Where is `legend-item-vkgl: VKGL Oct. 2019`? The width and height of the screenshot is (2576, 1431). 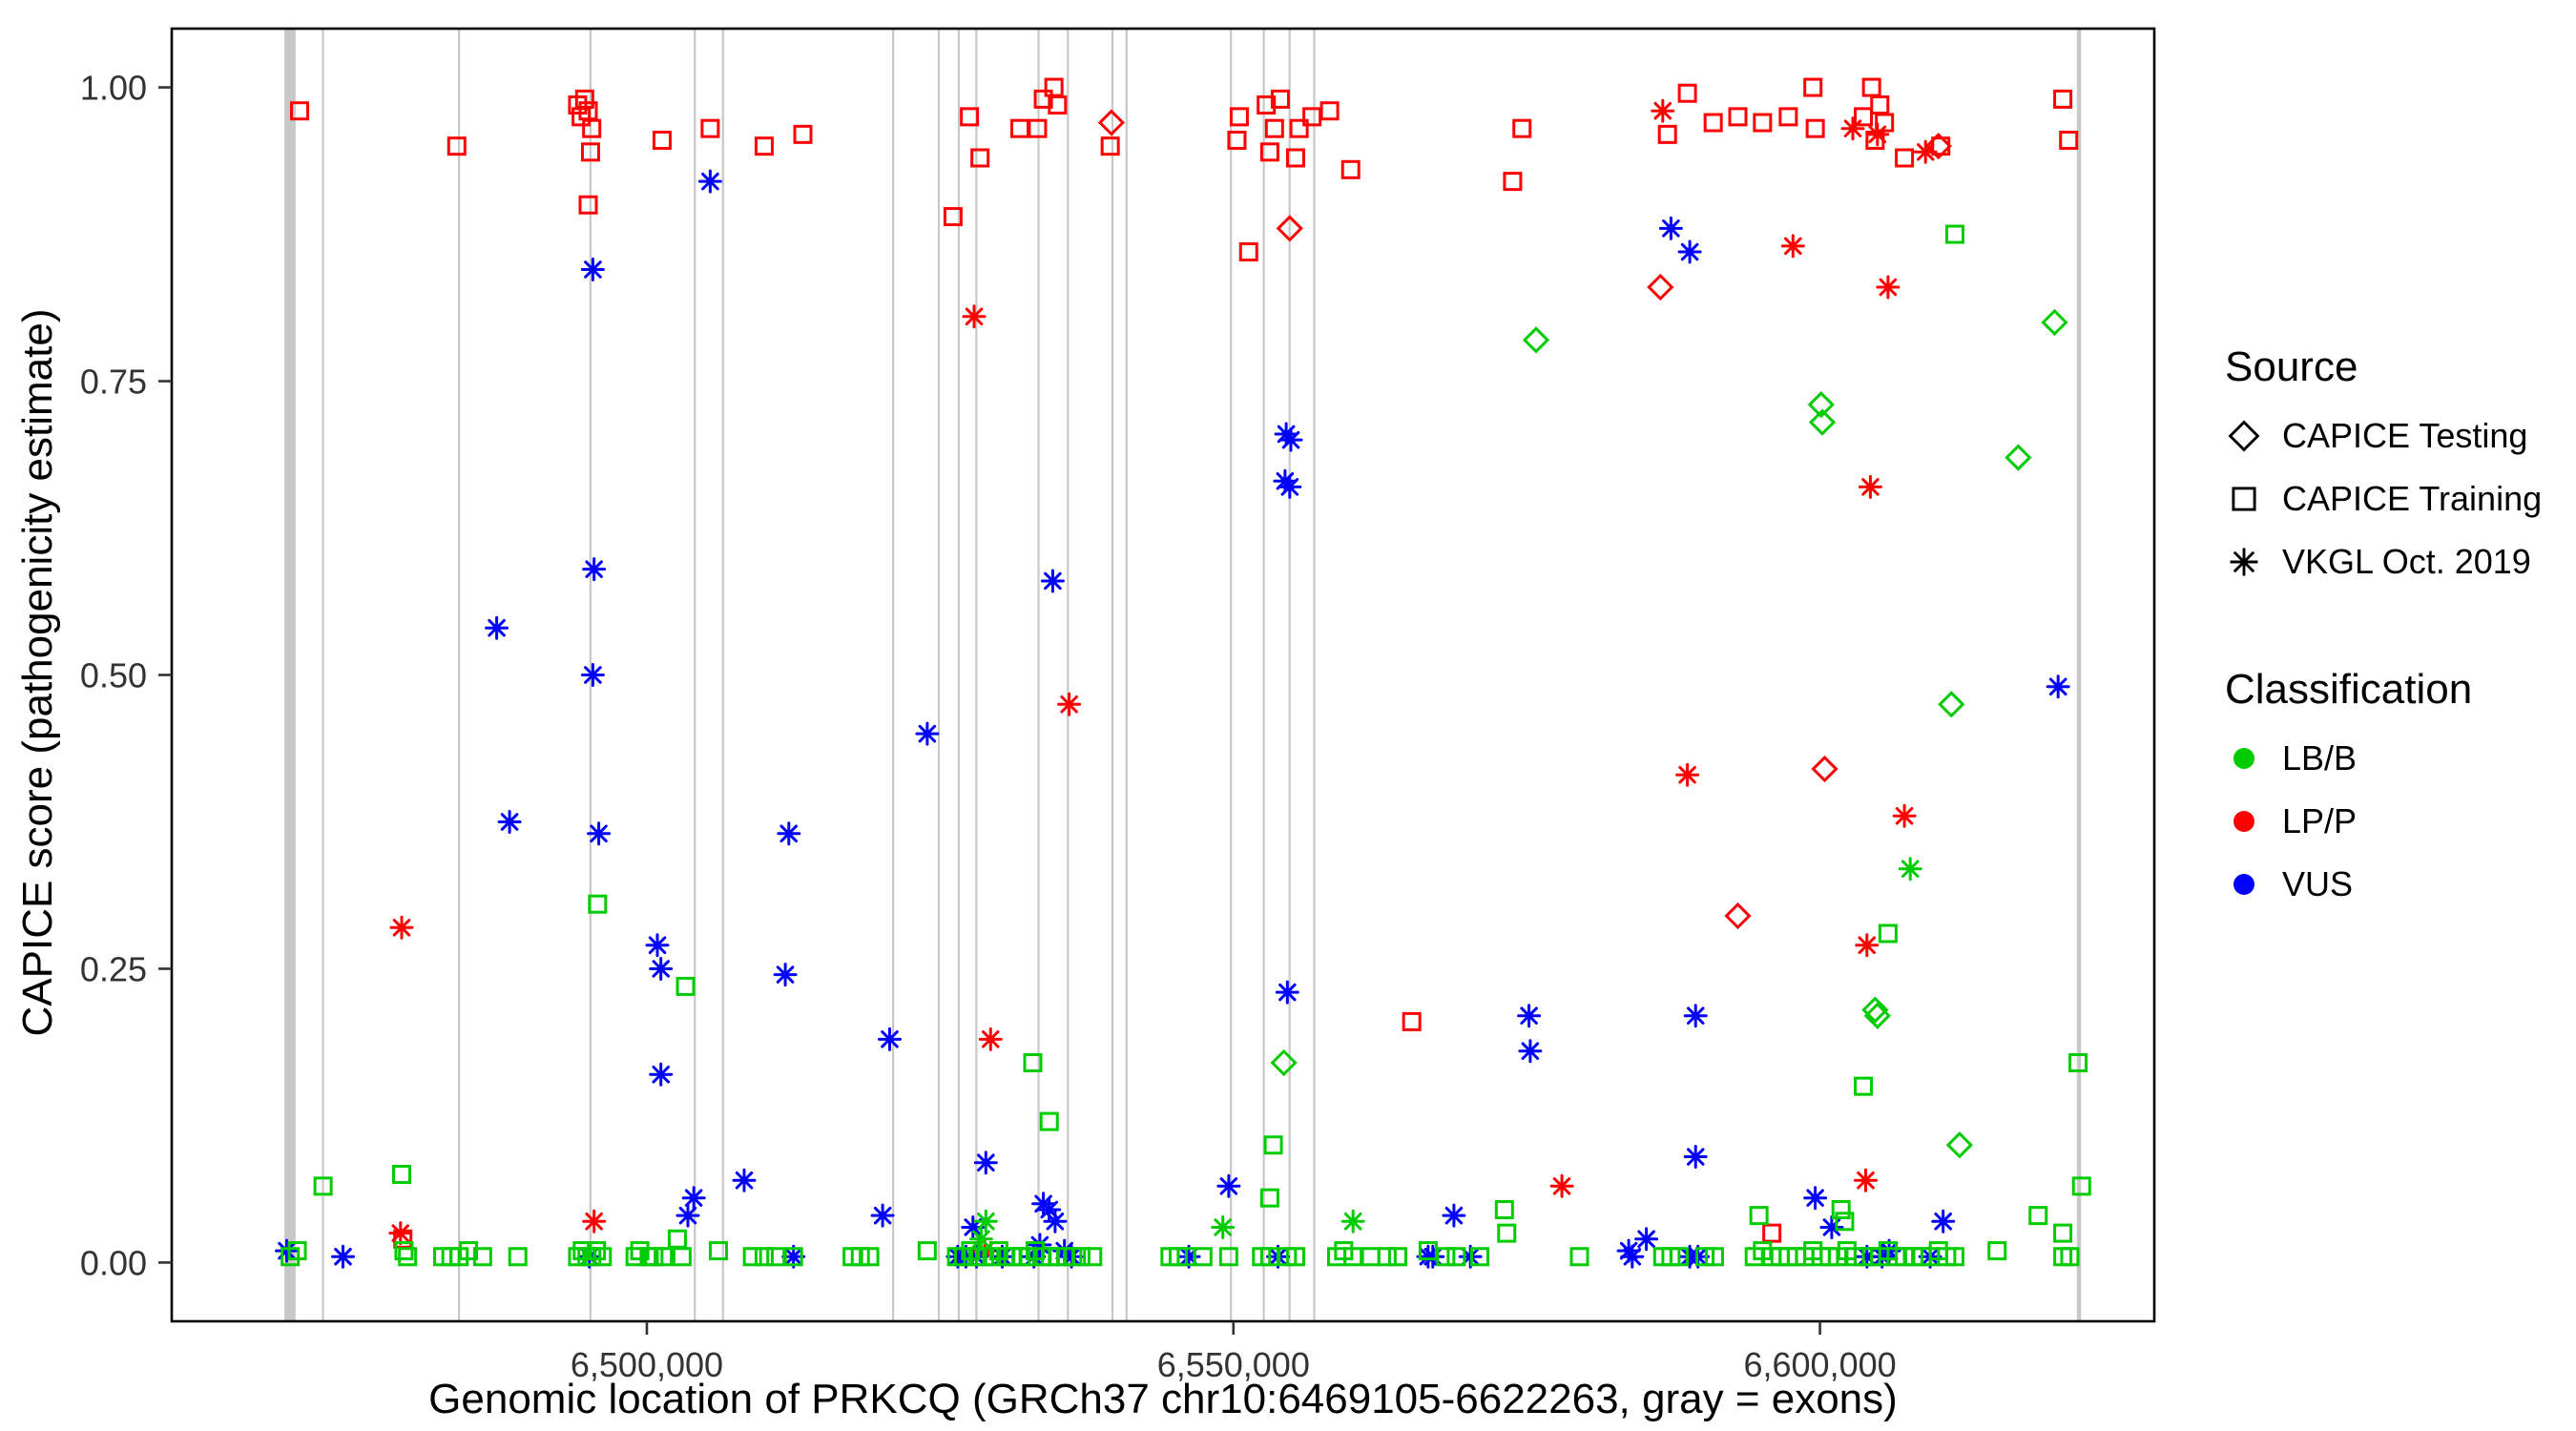 legend-item-vkgl: VKGL Oct. 2019 is located at coordinates (2383, 562).